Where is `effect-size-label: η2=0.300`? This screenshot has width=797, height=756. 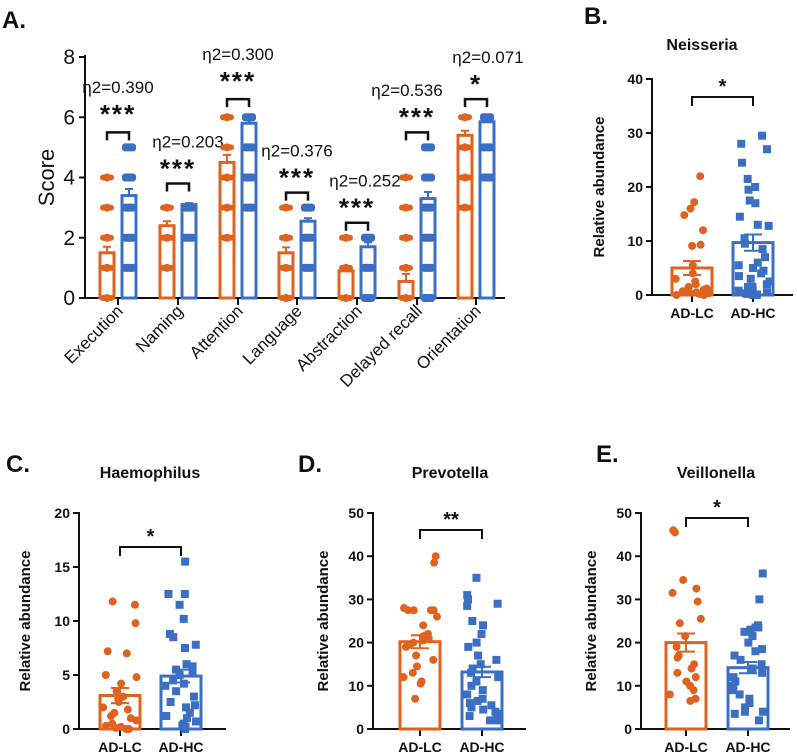
effect-size-label: η2=0.300 is located at coordinates (237, 54).